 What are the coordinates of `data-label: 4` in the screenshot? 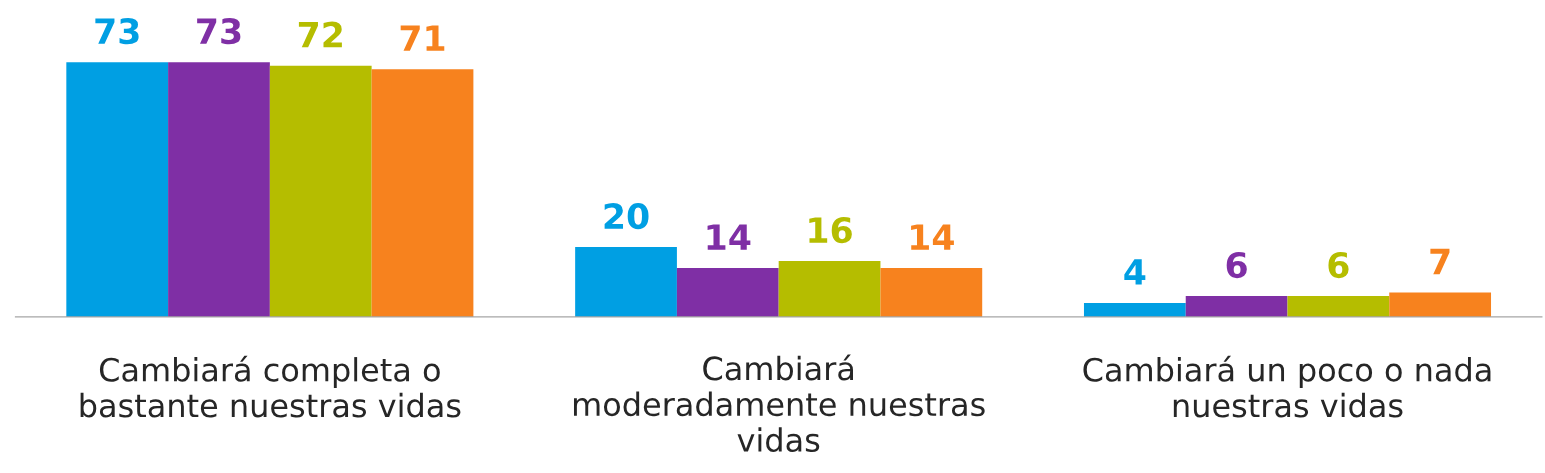 It's located at (1135, 272).